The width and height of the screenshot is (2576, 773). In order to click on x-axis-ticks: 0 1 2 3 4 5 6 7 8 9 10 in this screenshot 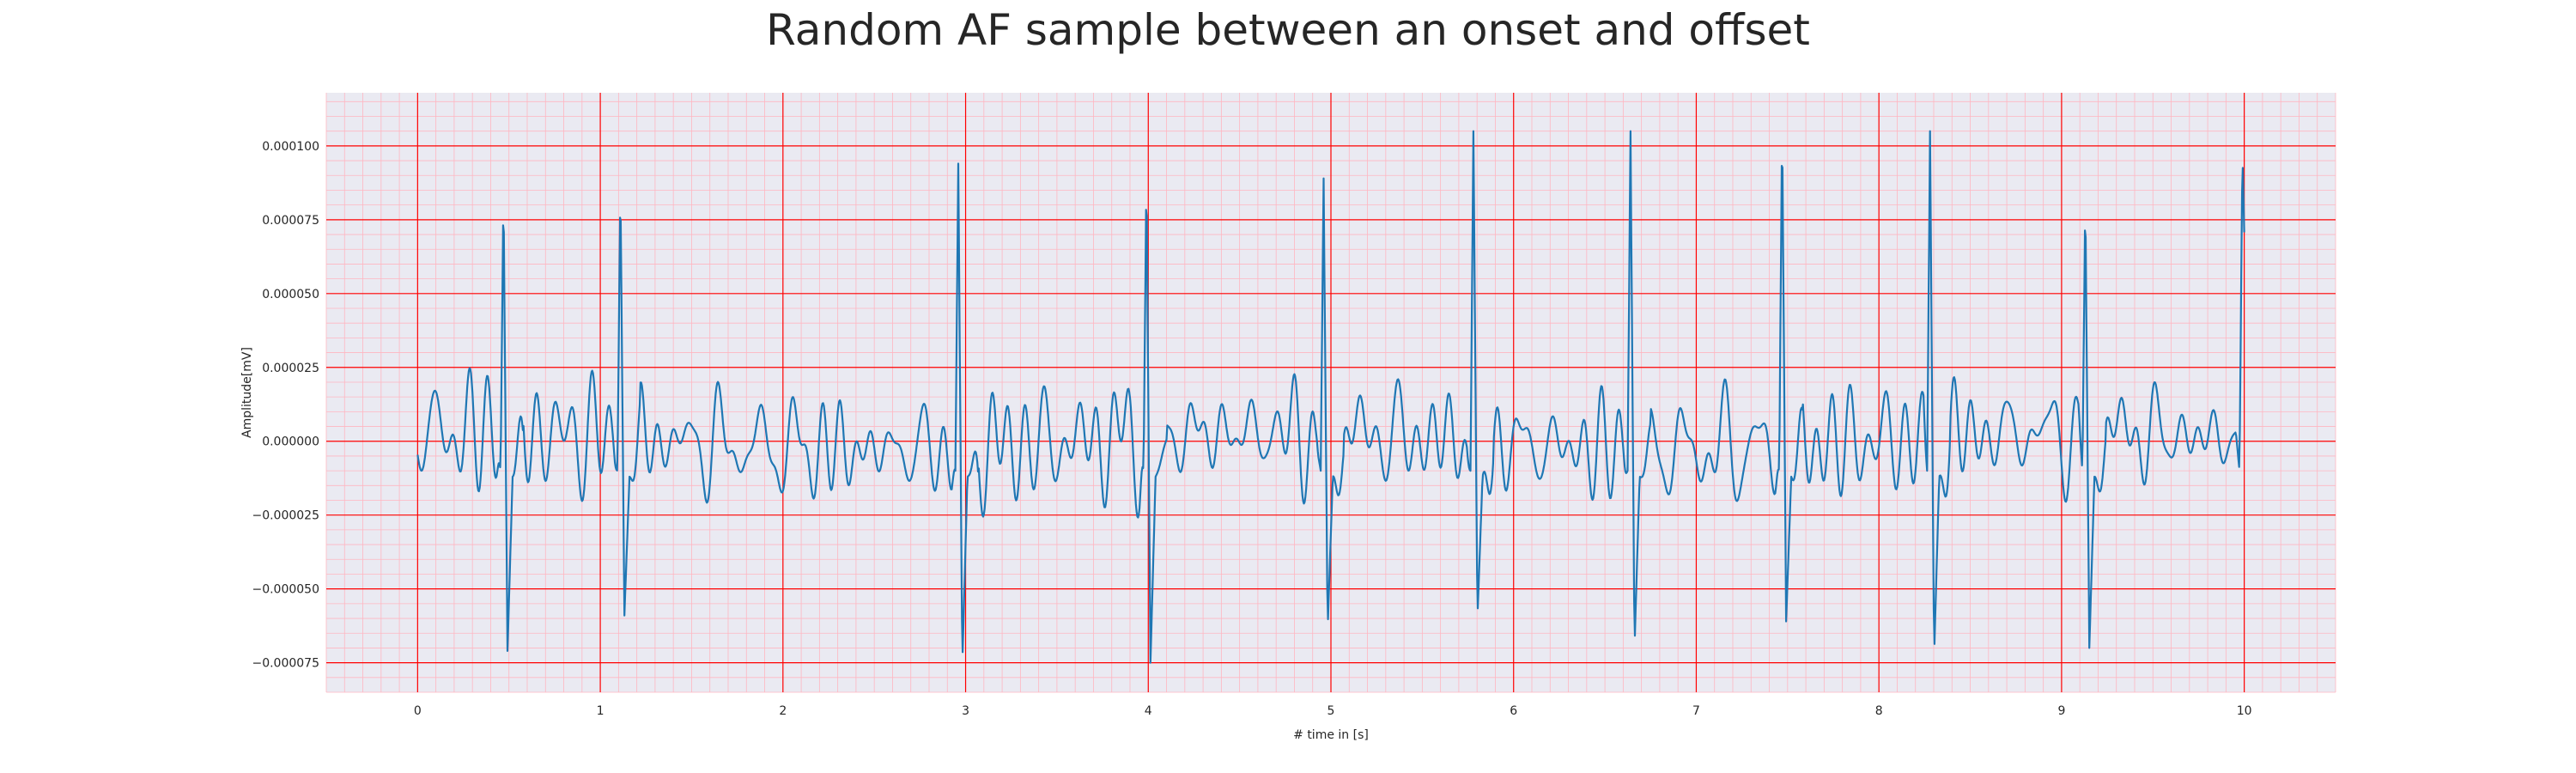, I will do `click(1333, 711)`.